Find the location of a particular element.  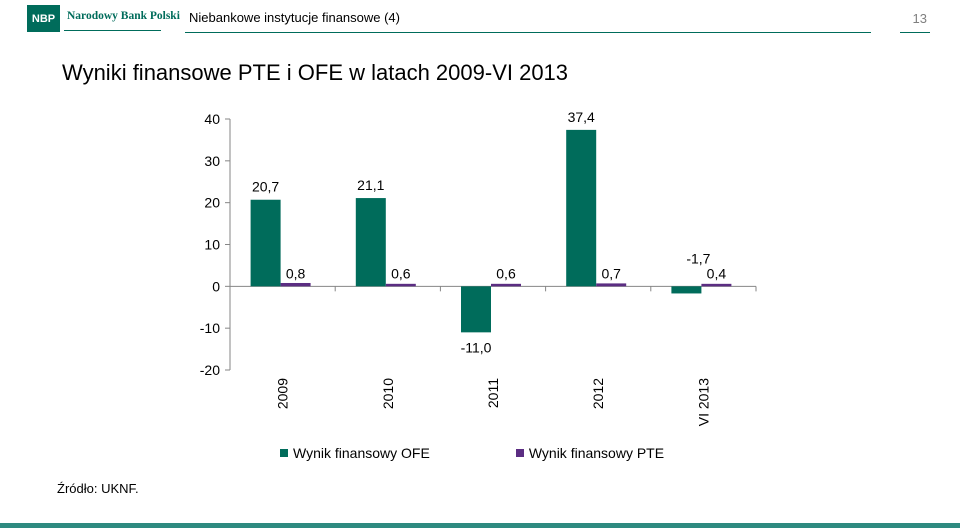

data-label-ofe: 37,4 is located at coordinates (581, 117).